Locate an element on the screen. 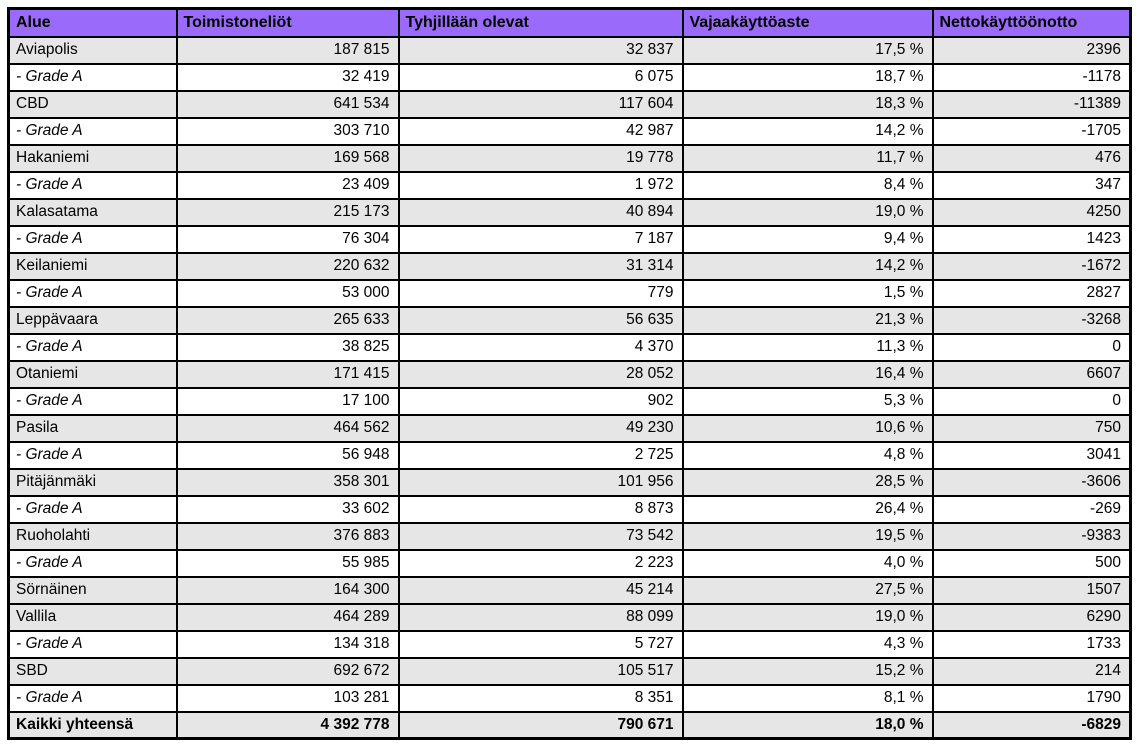 This screenshot has width=1137, height=751. tyhjillaan-olevat-cell: 1 972 is located at coordinates (540, 185).